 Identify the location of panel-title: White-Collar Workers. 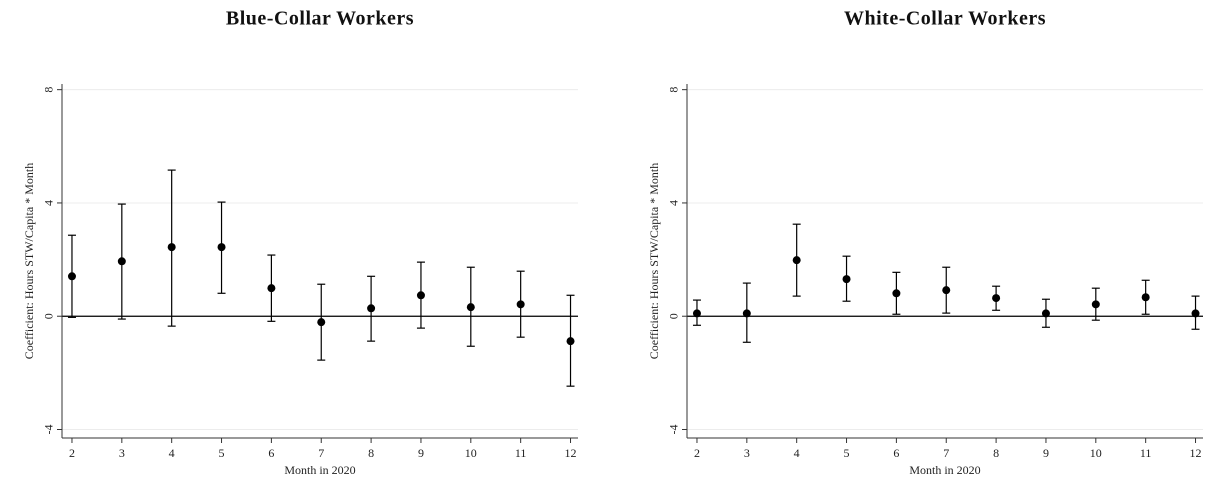
(945, 19).